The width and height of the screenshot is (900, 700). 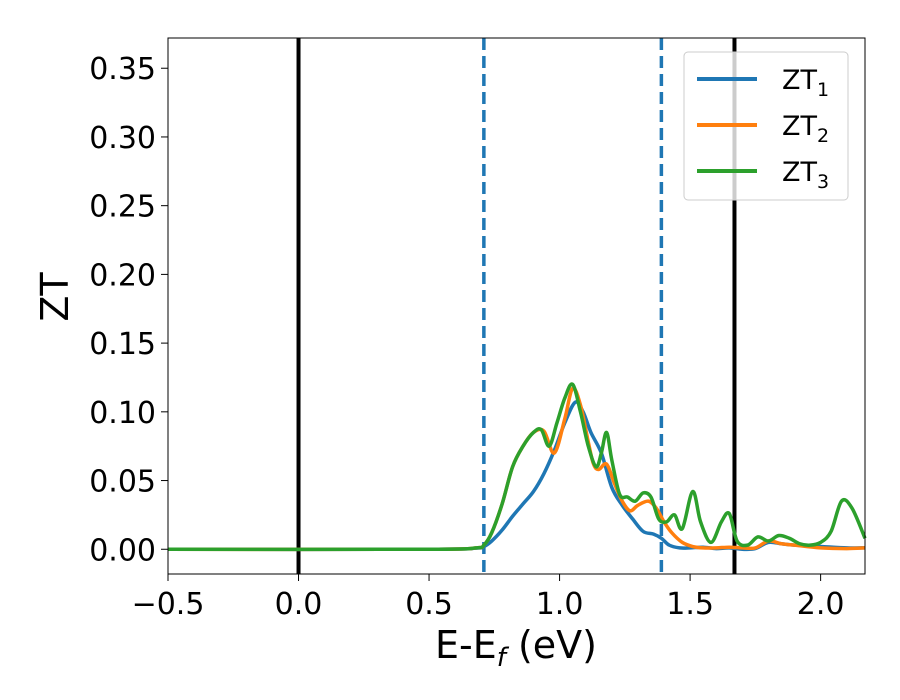 What do you see at coordinates (122, 207) in the screenshot?
I see `y-tick-label: 0.25` at bounding box center [122, 207].